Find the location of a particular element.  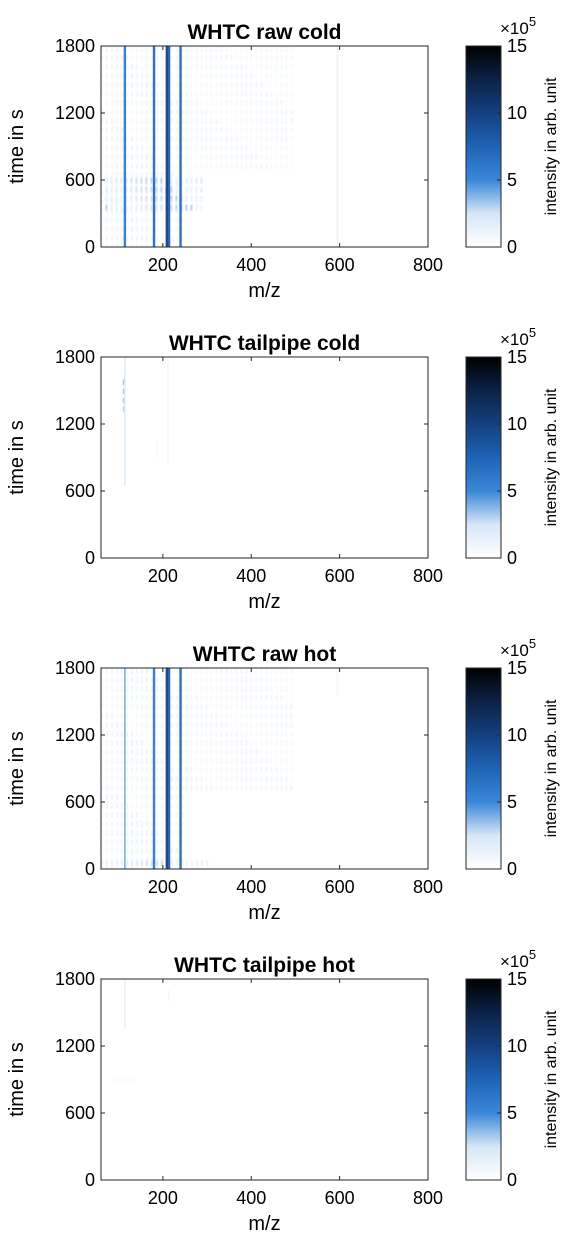

y-tick-label: 0 is located at coordinates (90, 558).